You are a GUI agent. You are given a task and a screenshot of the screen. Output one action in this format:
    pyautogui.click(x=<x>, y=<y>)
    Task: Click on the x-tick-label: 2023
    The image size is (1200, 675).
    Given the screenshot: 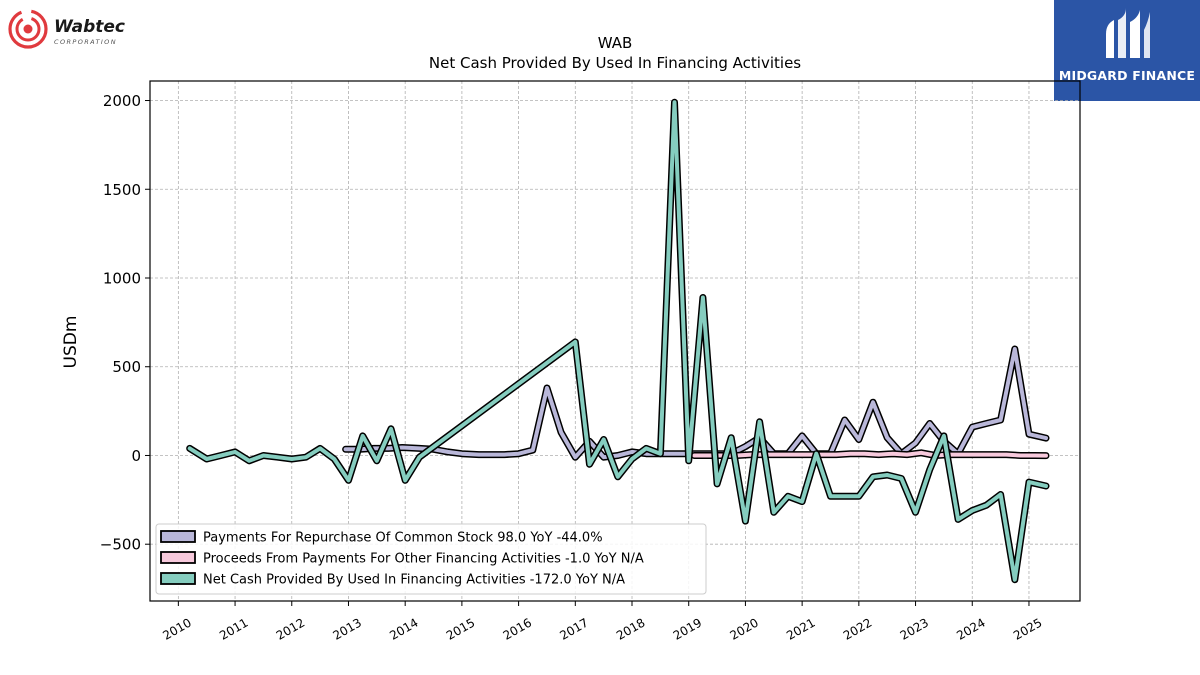 What is the action you would take?
    pyautogui.click(x=914, y=628)
    